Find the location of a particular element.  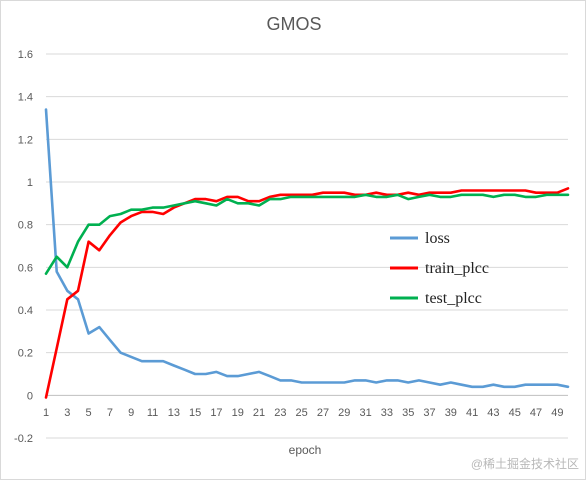

x-tick-label: 11 is located at coordinates (152, 413).